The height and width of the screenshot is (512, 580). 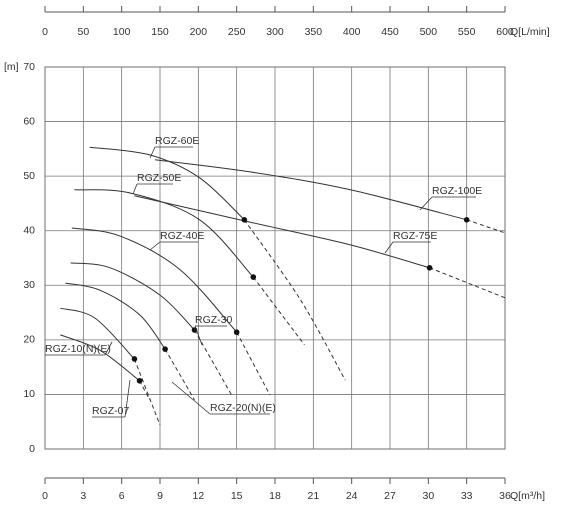 What do you see at coordinates (78, 349) in the screenshot?
I see `curve-label: RGZ-10(N)(E)` at bounding box center [78, 349].